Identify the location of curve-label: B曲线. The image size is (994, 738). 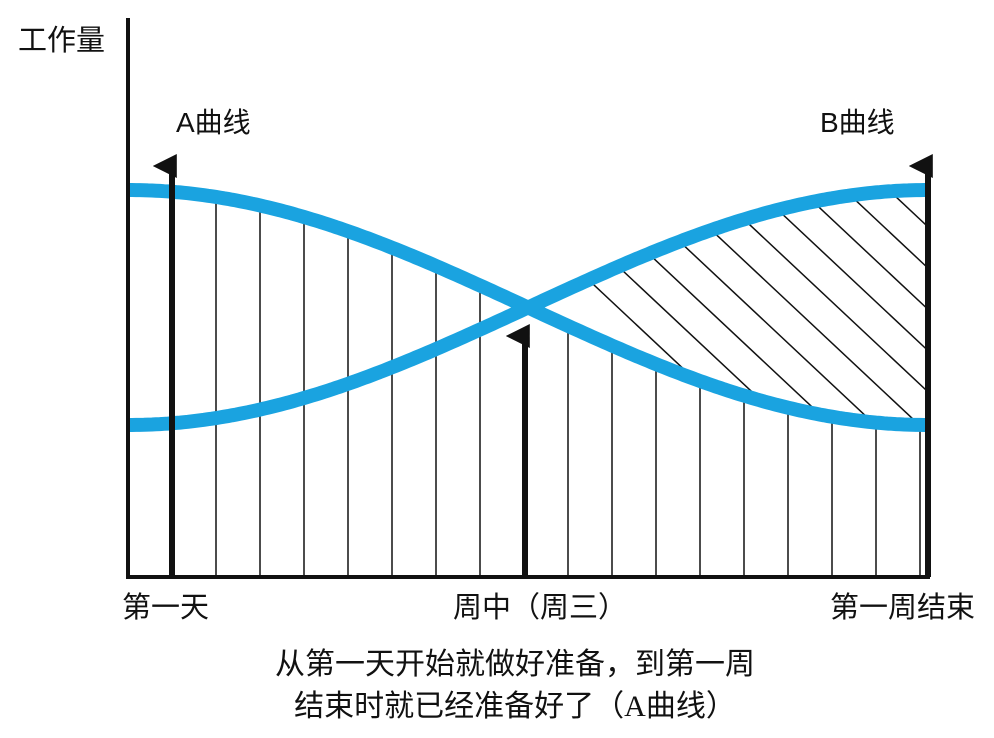
(857, 122).